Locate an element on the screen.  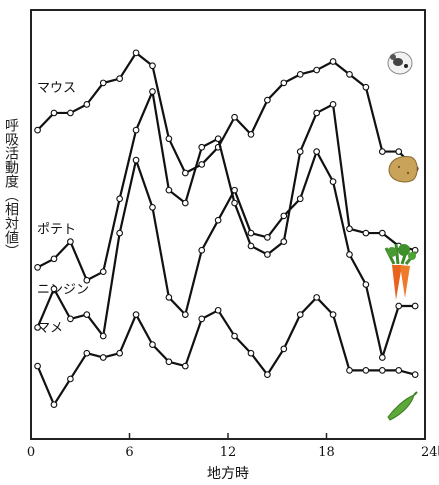
x-tick-label: 6 is located at coordinates (129, 452).